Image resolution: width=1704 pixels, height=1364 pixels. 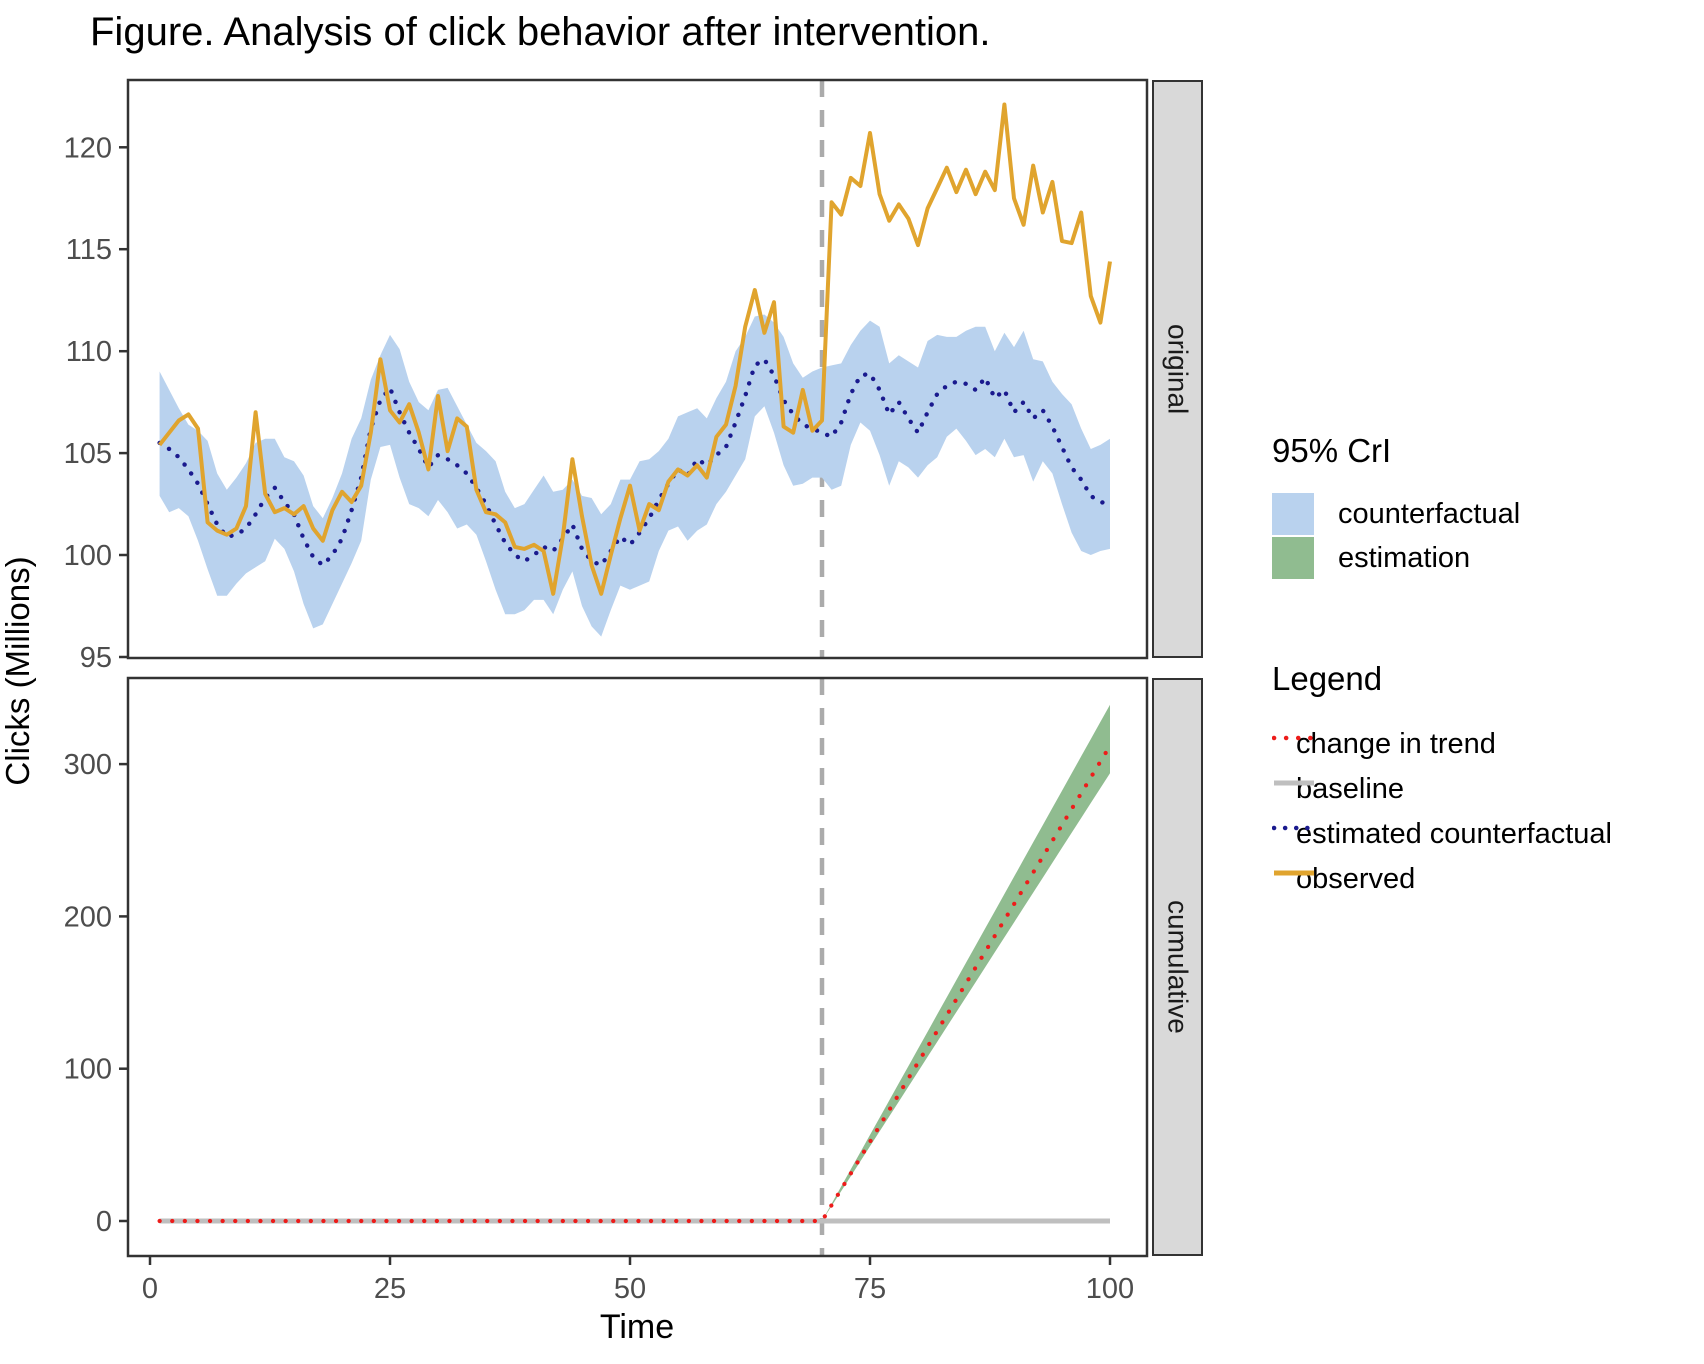 What do you see at coordinates (1350, 788) in the screenshot?
I see `legend-label-baseline: baseline` at bounding box center [1350, 788].